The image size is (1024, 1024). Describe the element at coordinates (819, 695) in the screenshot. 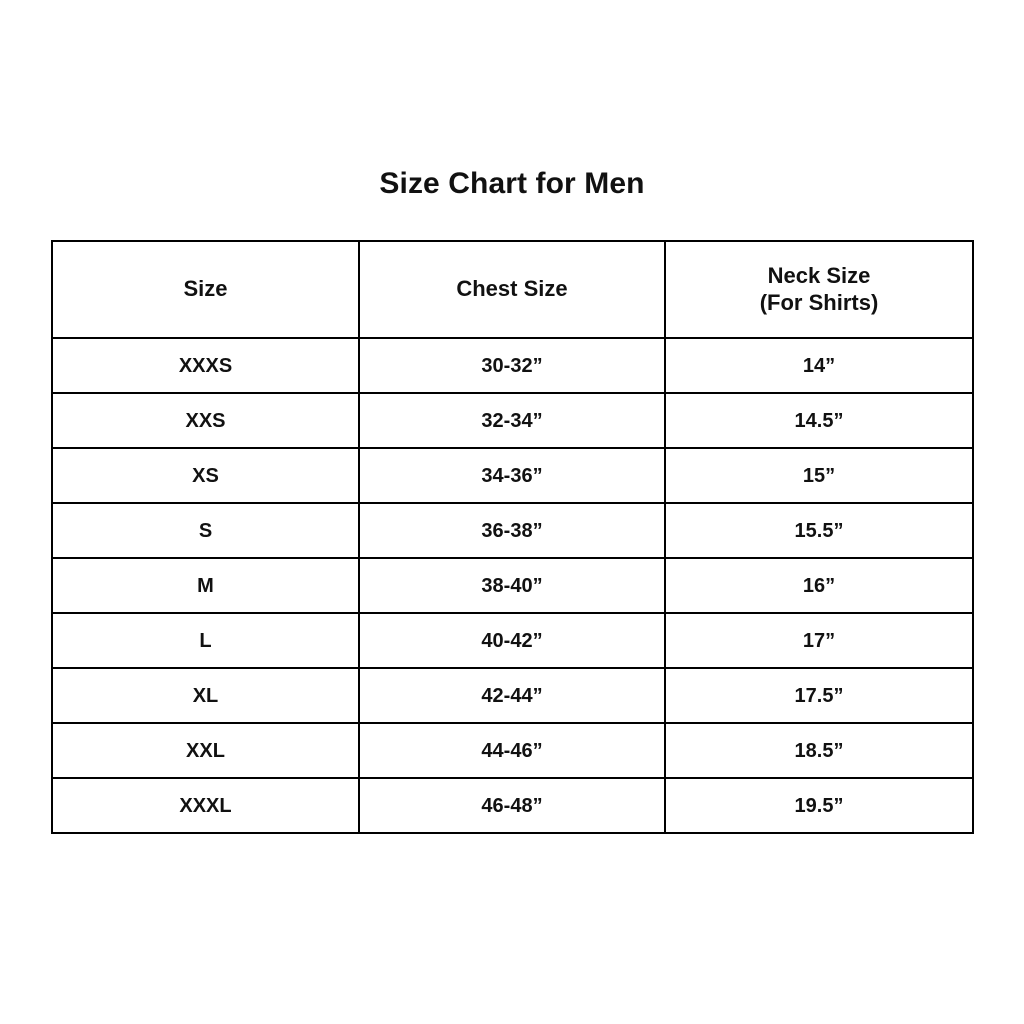

I see `cell-neck-size: 17.5”` at that location.